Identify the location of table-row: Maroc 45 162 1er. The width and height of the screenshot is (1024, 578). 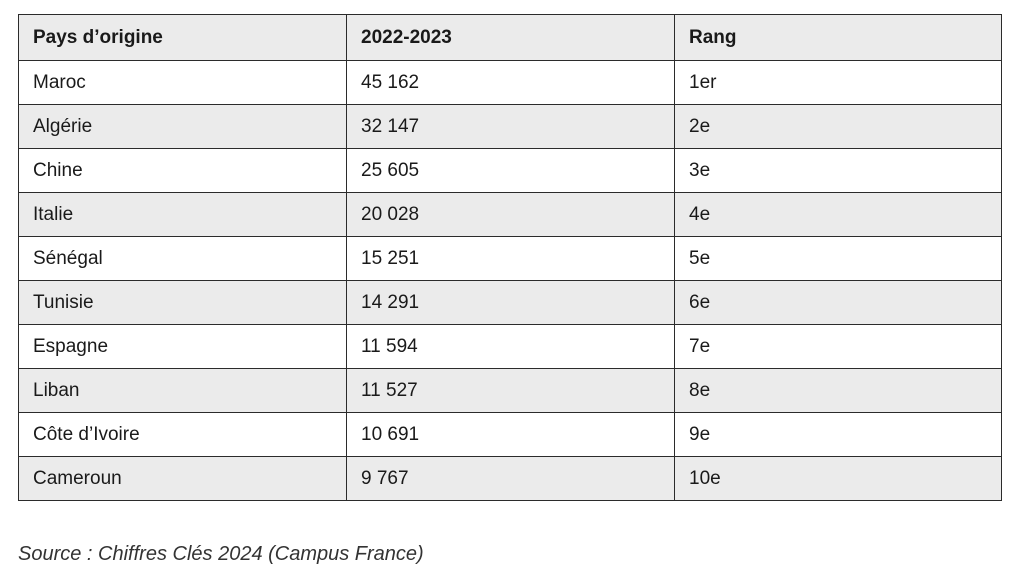
(510, 82).